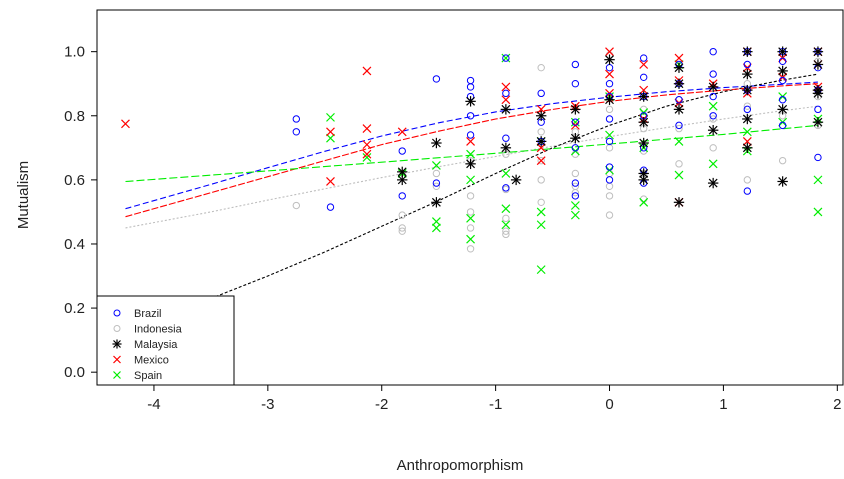  What do you see at coordinates (23, 195) in the screenshot?
I see `y-axis-title: Mutualism` at bounding box center [23, 195].